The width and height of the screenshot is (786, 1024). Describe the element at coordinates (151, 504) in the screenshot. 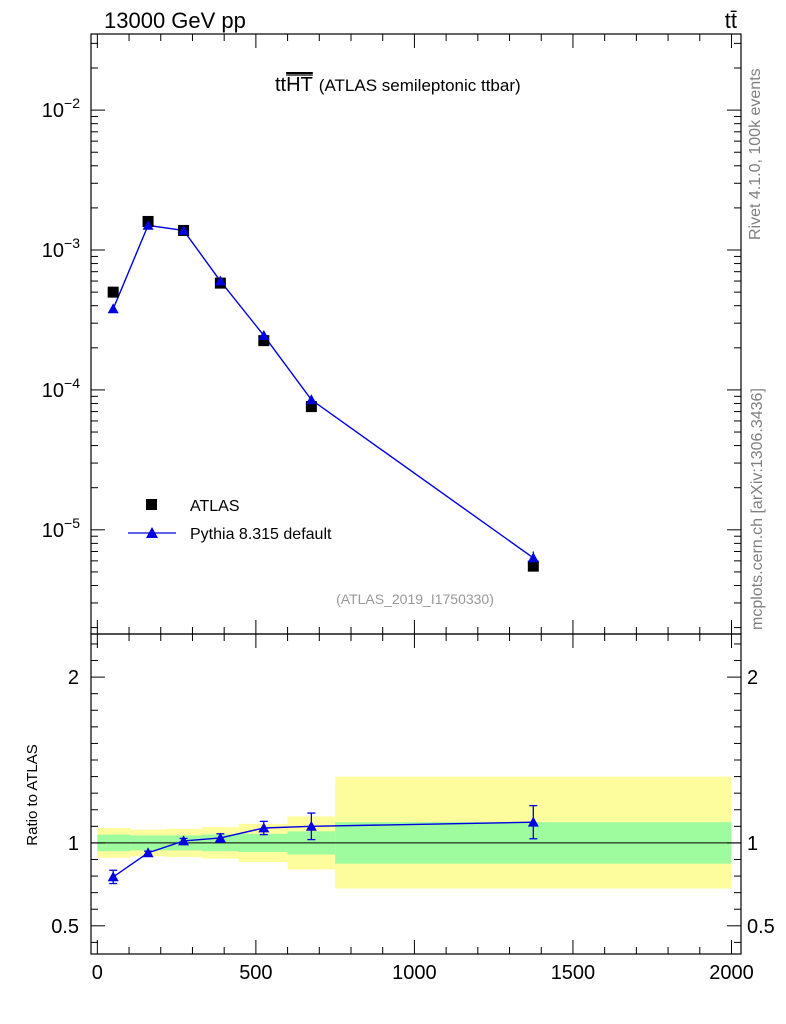

I see `legend-atlas-marker` at that location.